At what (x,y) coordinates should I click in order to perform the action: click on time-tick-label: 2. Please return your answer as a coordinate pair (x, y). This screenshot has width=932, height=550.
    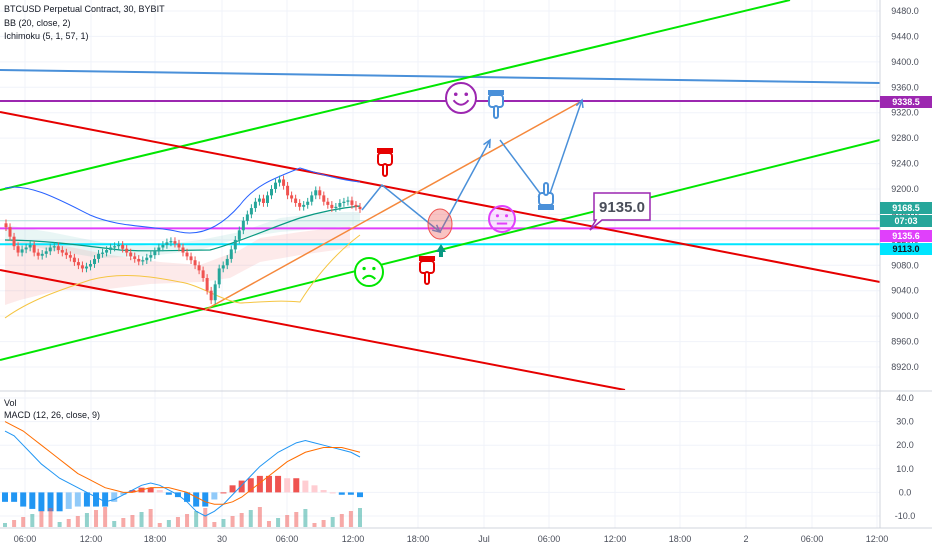
    Looking at the image, I should click on (745, 539).